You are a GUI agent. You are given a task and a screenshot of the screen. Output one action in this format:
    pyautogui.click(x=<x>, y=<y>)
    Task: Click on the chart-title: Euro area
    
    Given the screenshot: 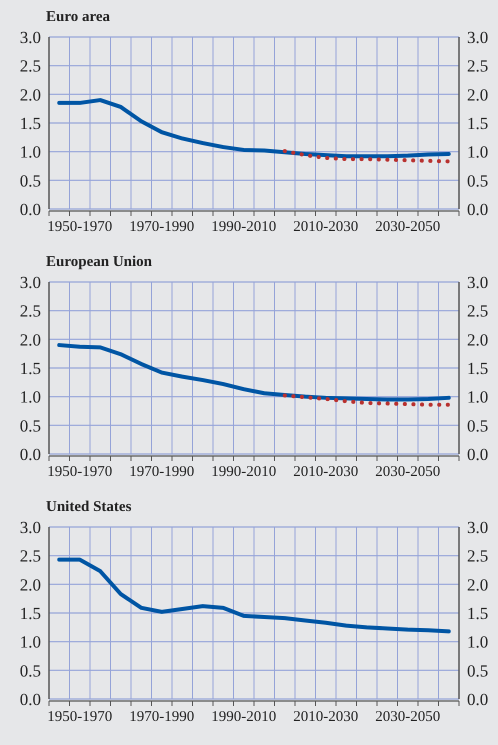 What is the action you would take?
    pyautogui.click(x=78, y=17)
    